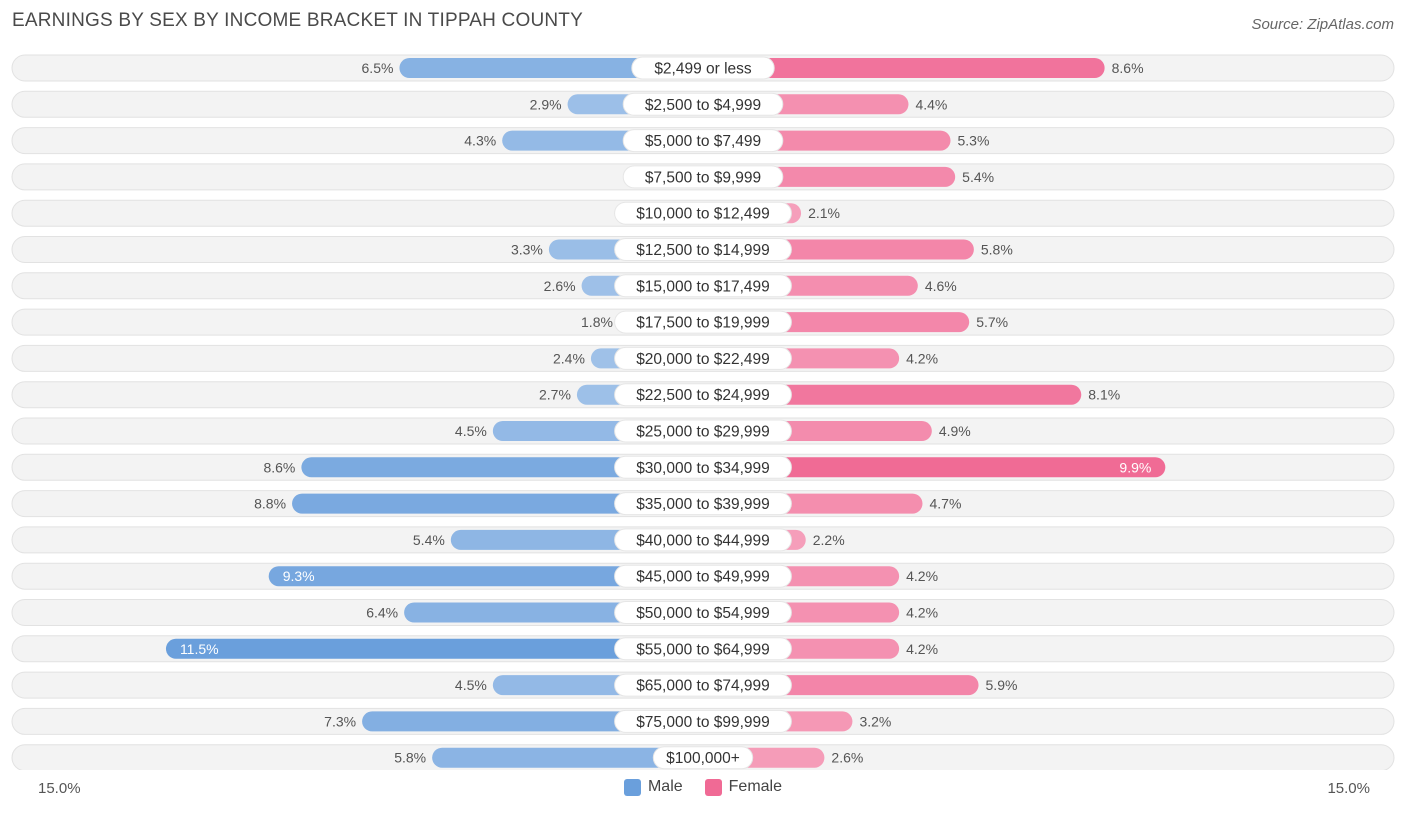 Image resolution: width=1406 pixels, height=813 pixels. I want to click on male-value-label: 8.8%, so click(270, 504).